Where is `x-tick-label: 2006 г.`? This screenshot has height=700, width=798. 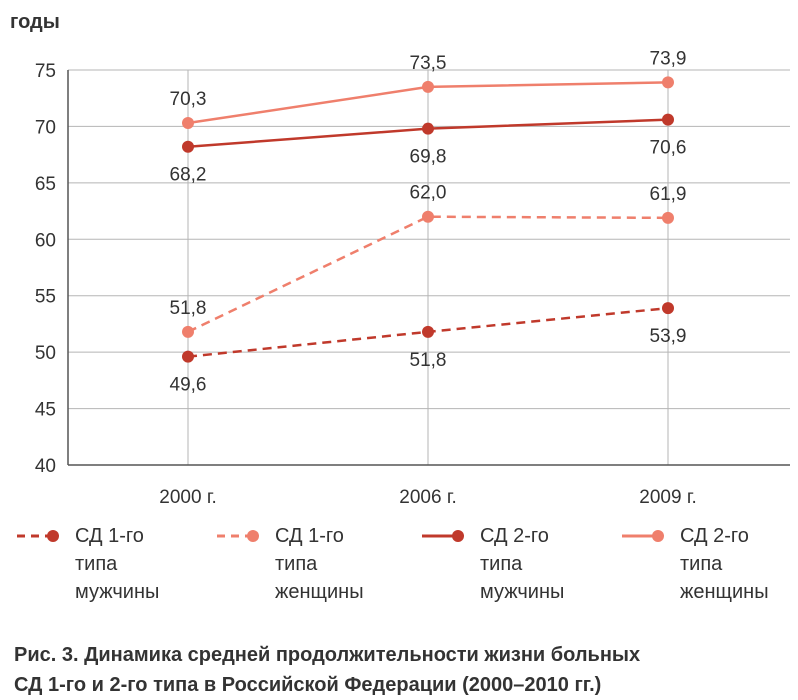 x-tick-label: 2006 г. is located at coordinates (427, 497).